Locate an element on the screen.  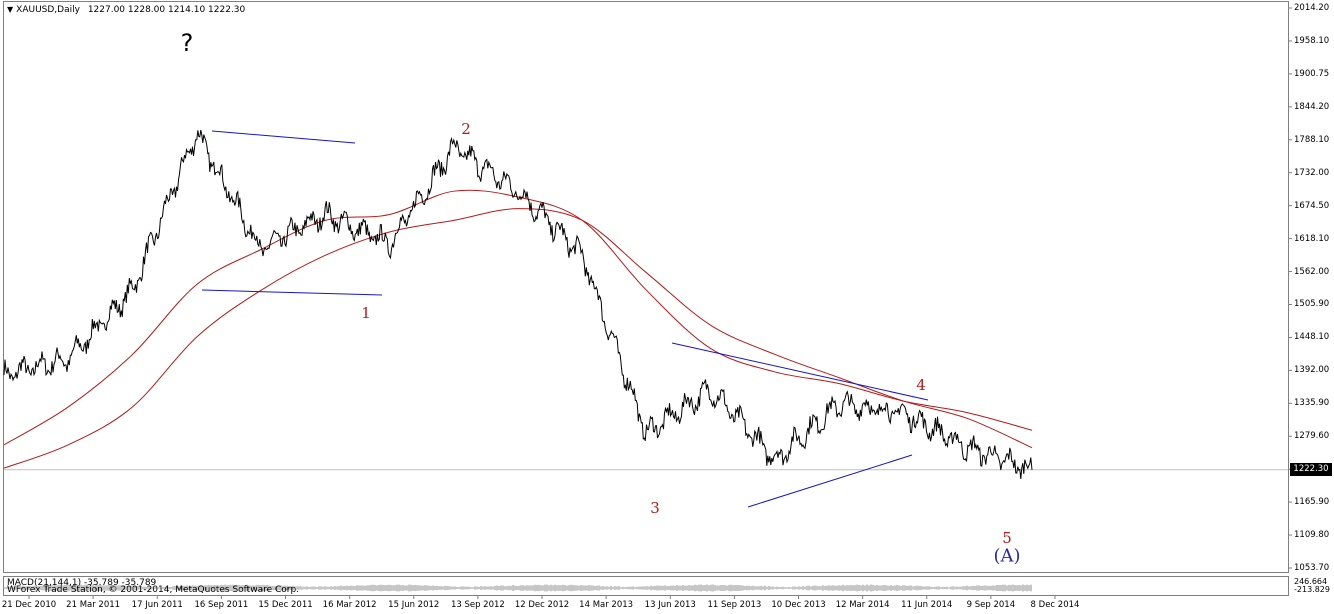
time-tick-label: 15 Dec 2011 is located at coordinates (285, 605).